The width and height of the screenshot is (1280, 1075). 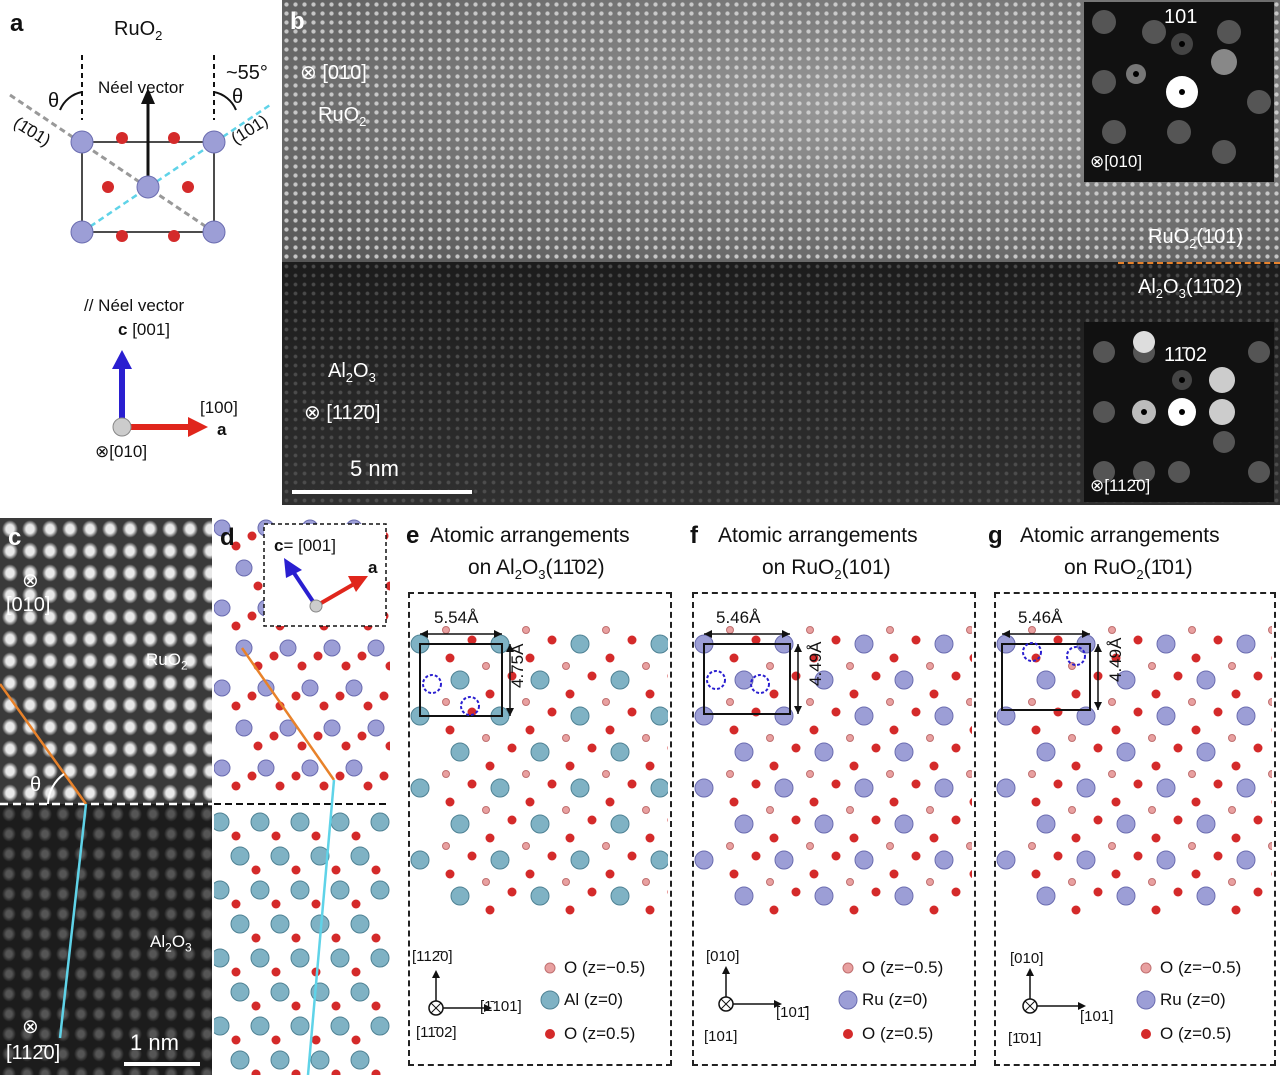 What do you see at coordinates (247, 73) in the screenshot?
I see `angle-approx-label: ~55°` at bounding box center [247, 73].